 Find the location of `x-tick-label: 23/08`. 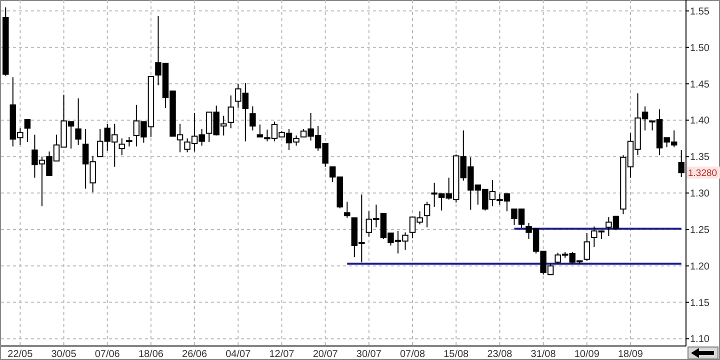

x-tick-label: 23/08 is located at coordinates (500, 354).